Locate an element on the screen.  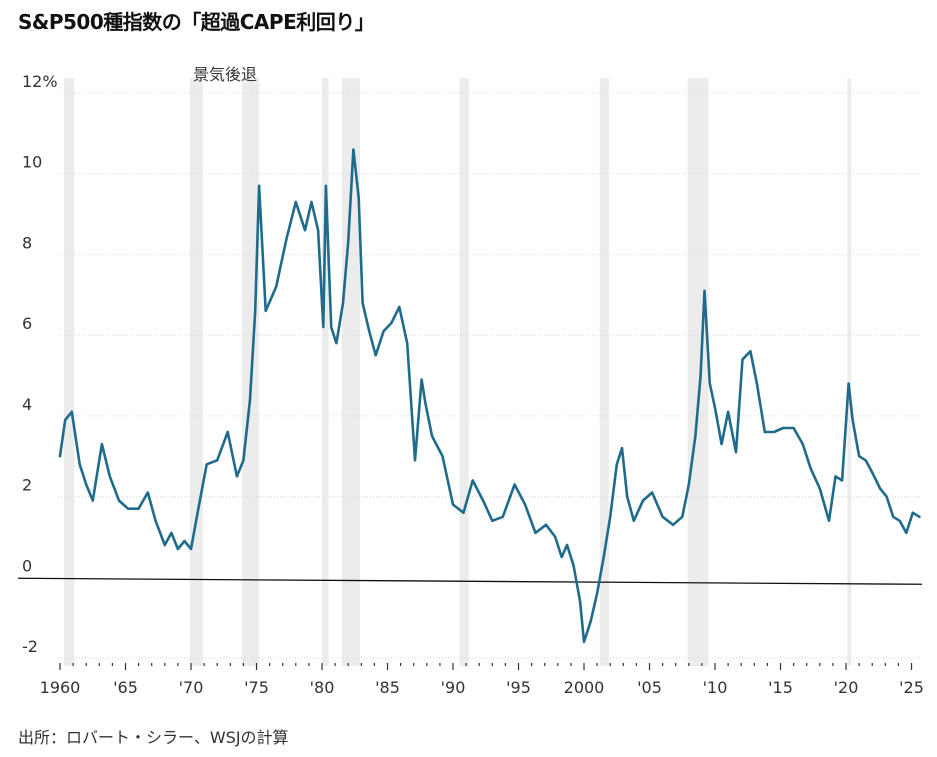
y-tick-label: 4 is located at coordinates (27, 404).